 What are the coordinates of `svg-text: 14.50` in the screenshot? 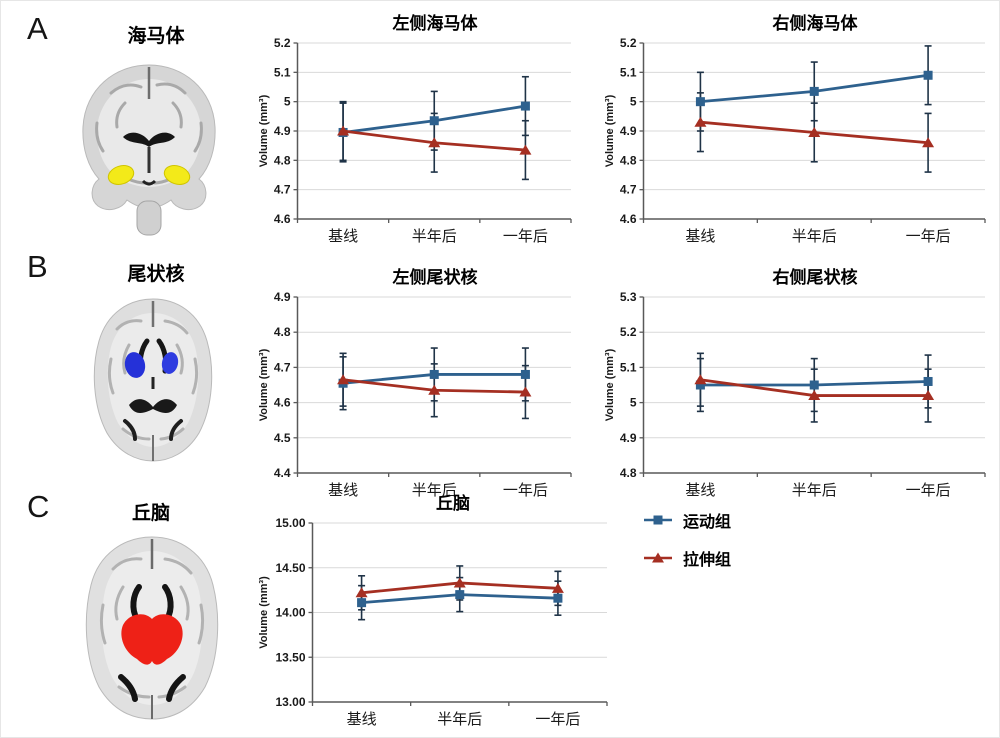 It's located at (290, 568).